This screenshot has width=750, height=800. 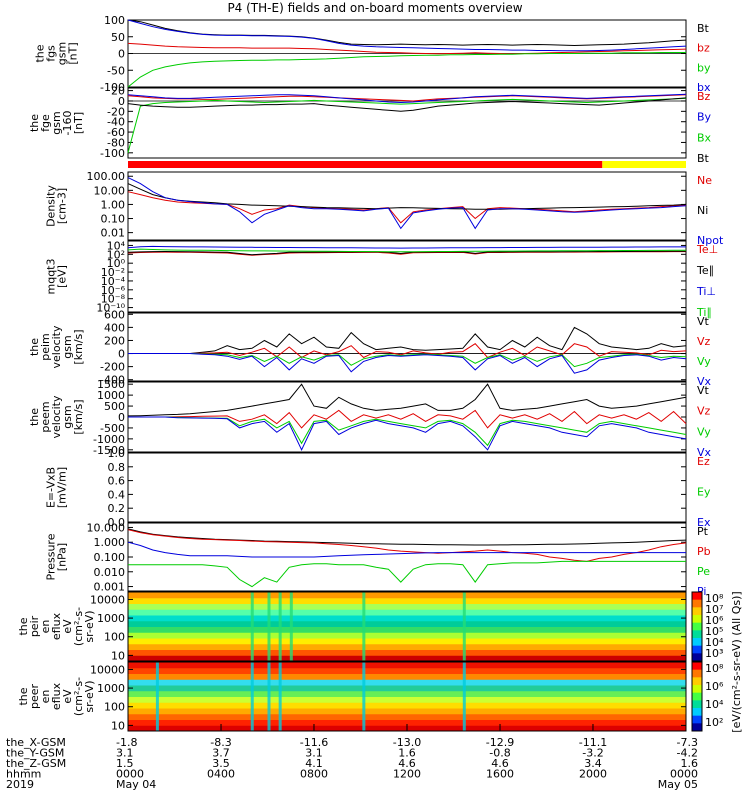 What do you see at coordinates (36, 763) in the screenshot?
I see `x-row-label: the_Z-GSM` at bounding box center [36, 763].